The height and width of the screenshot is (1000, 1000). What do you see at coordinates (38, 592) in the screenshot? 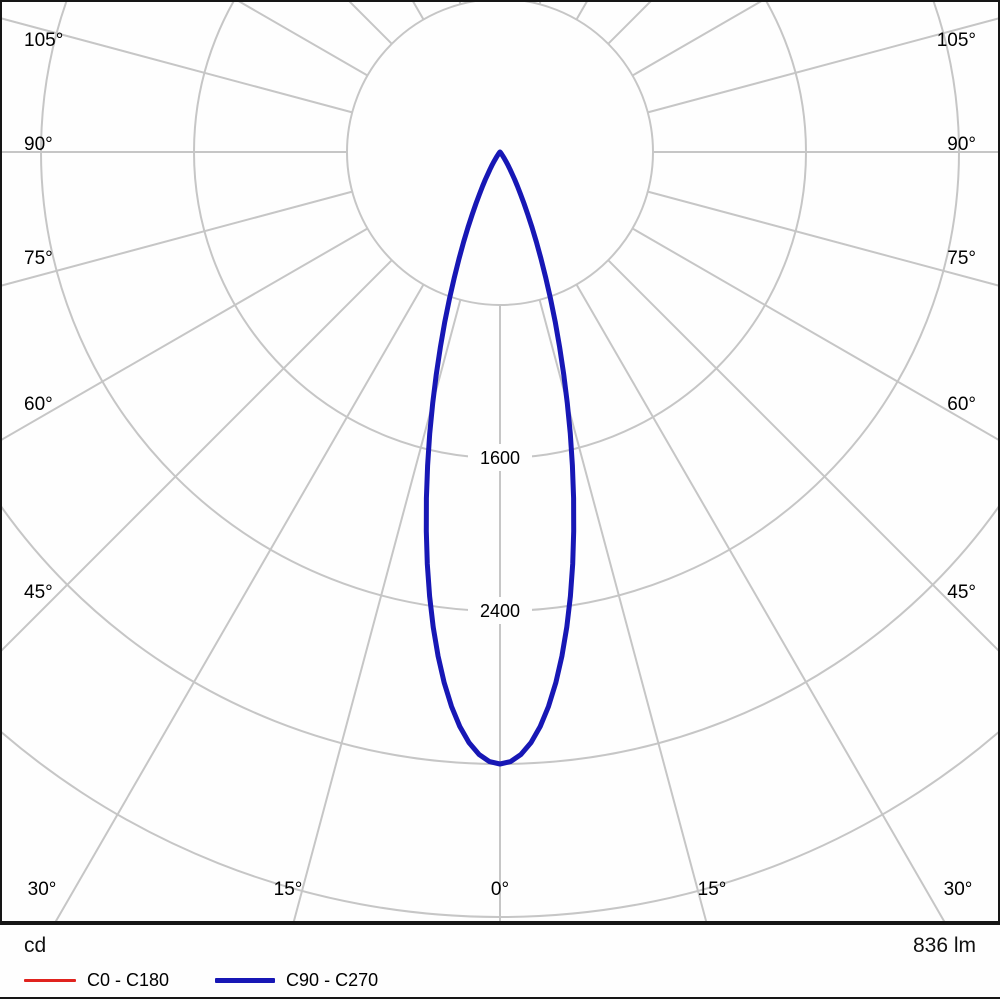
I see `angle-label-left: 45°` at bounding box center [38, 592].